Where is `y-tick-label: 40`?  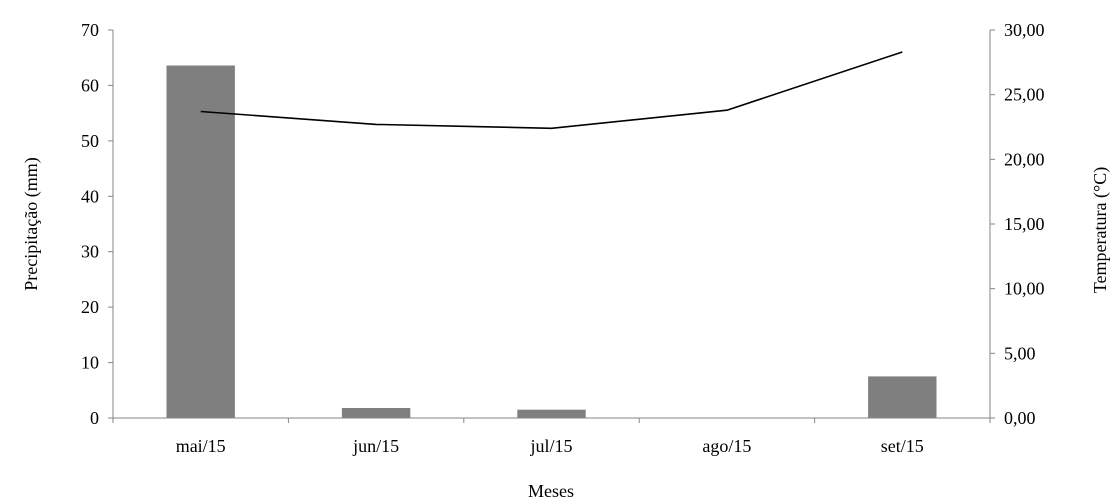 y-tick-label: 40 is located at coordinates (90, 196).